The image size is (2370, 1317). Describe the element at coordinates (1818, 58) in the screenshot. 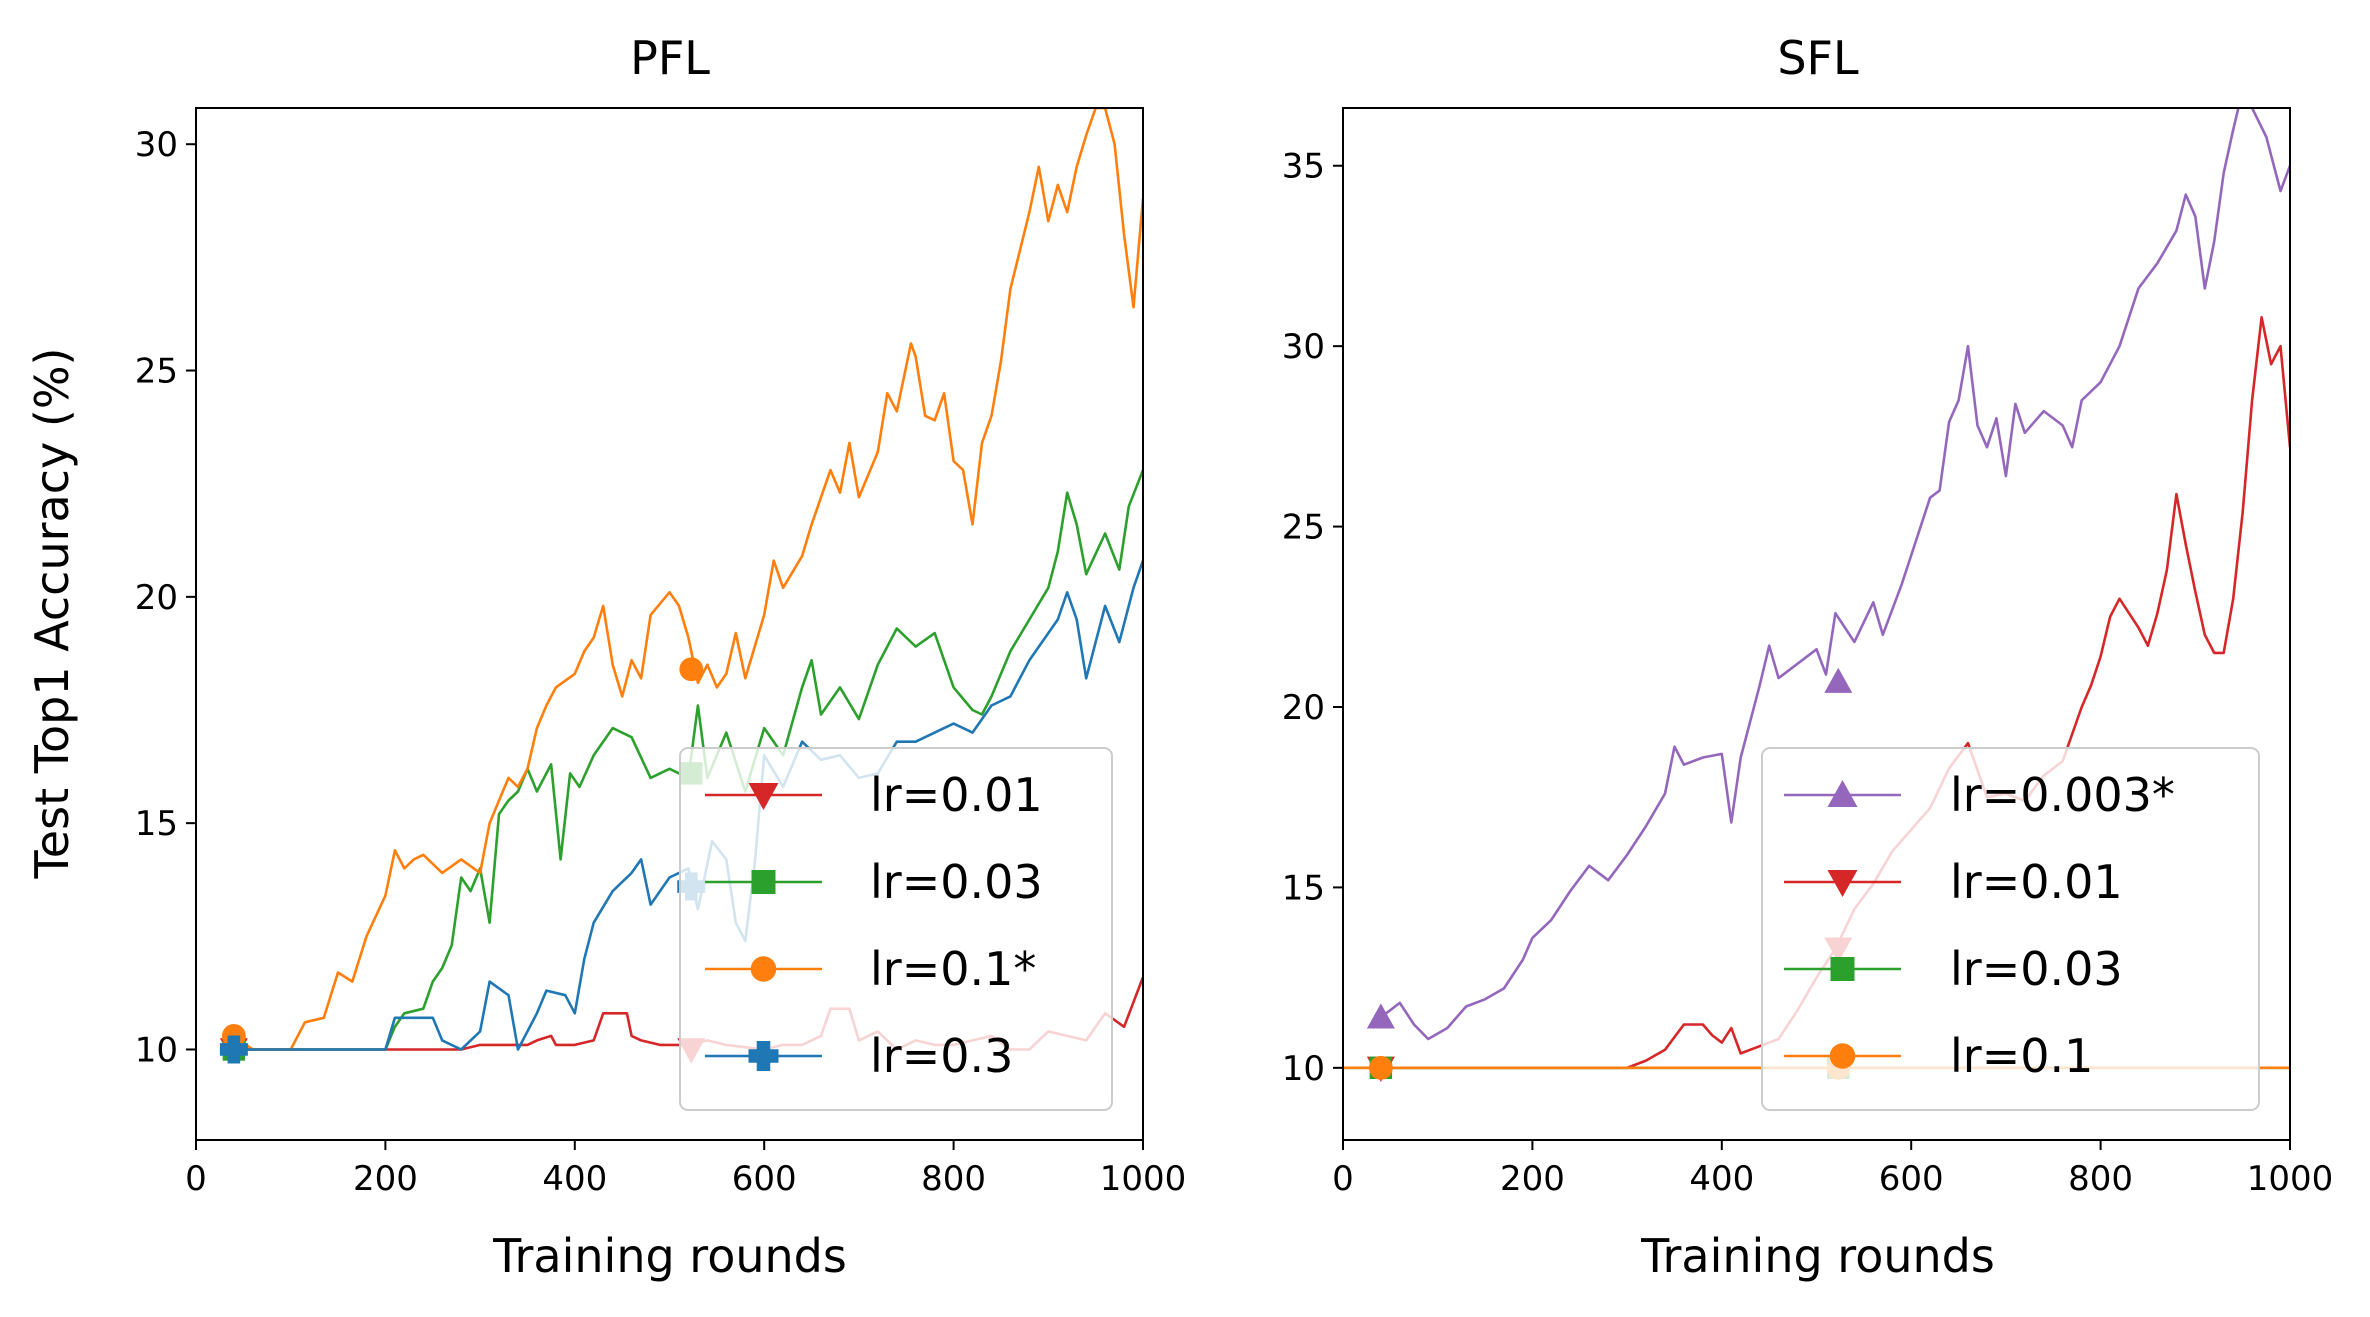

I see `chart-title: SFL` at that location.